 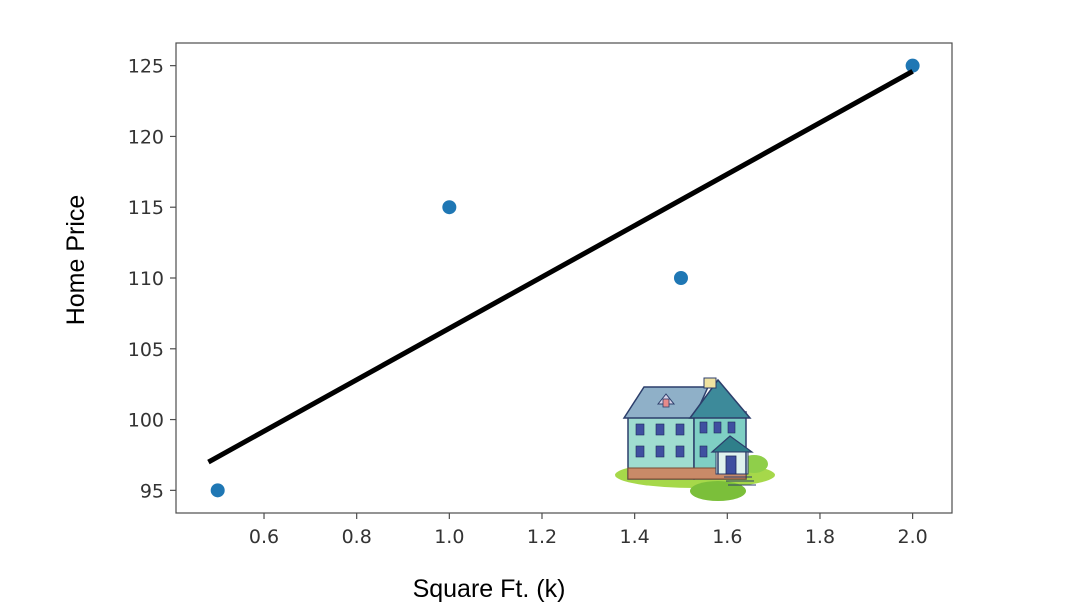 I want to click on x-tick-label: 1.0, so click(x=449, y=537).